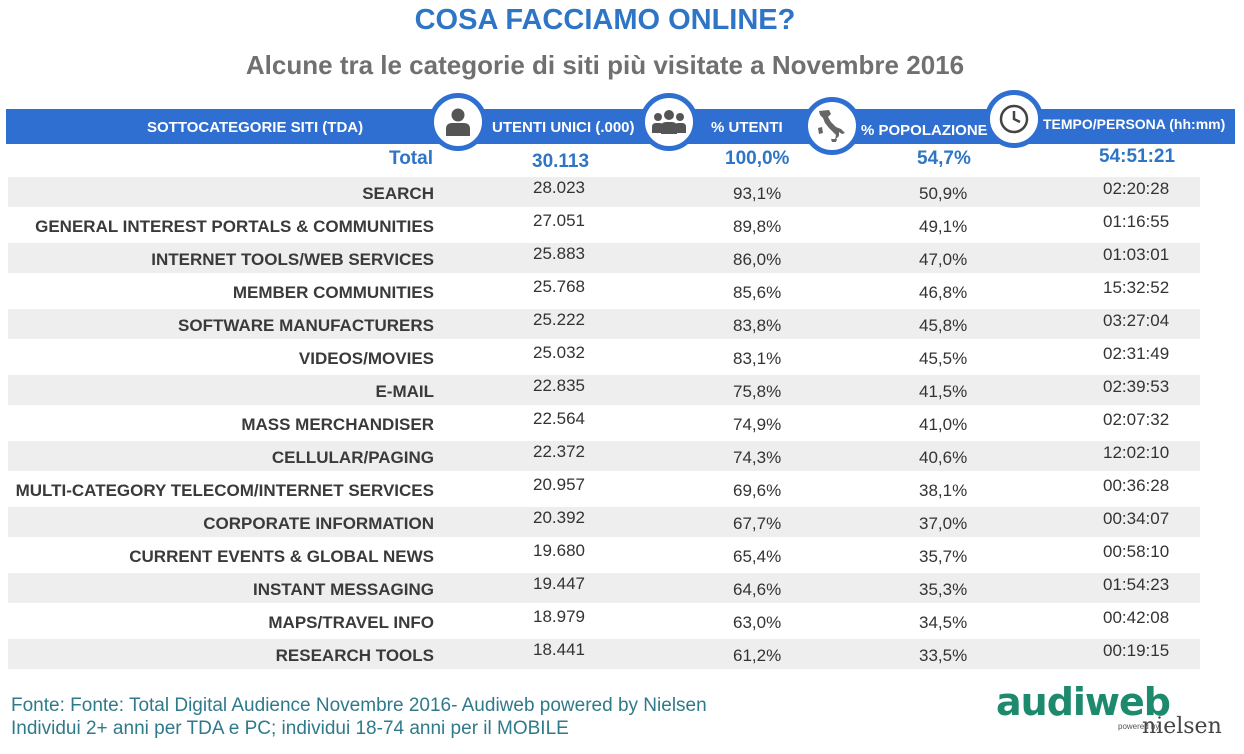 This screenshot has width=1244, height=754. What do you see at coordinates (1136, 419) in the screenshot?
I see `row-time: 02:07:32` at bounding box center [1136, 419].